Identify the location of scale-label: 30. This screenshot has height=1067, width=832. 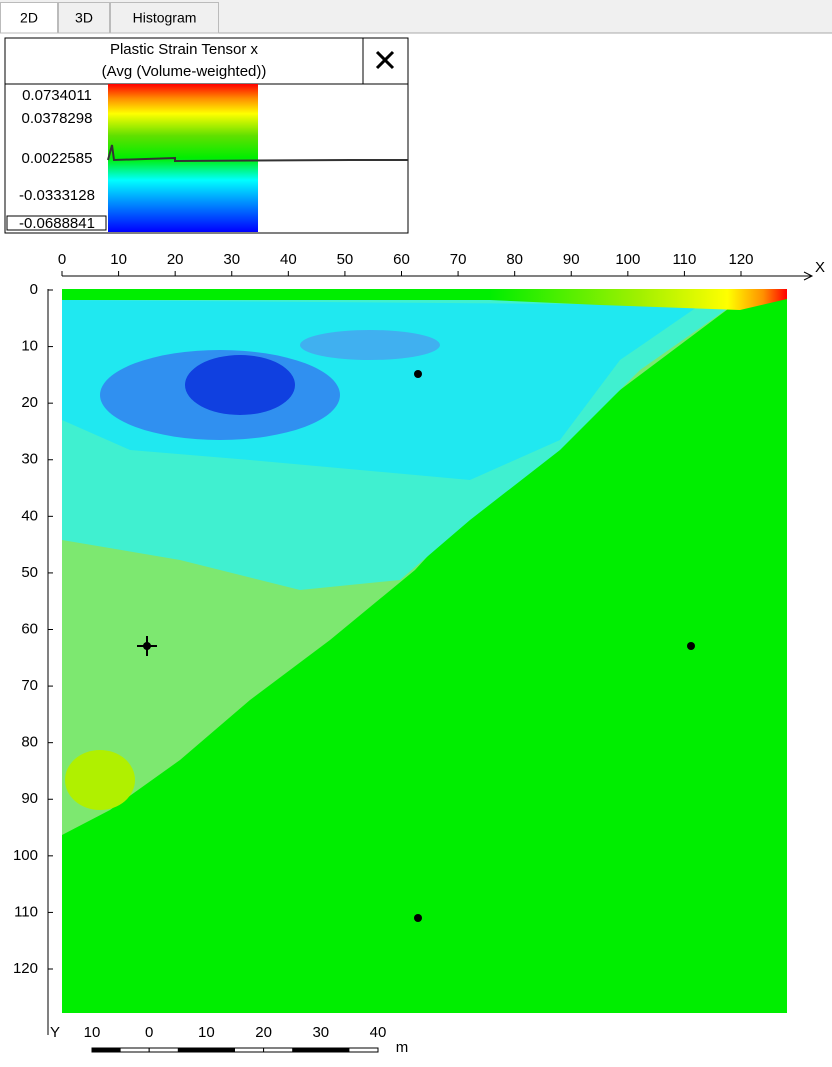
(320, 1032).